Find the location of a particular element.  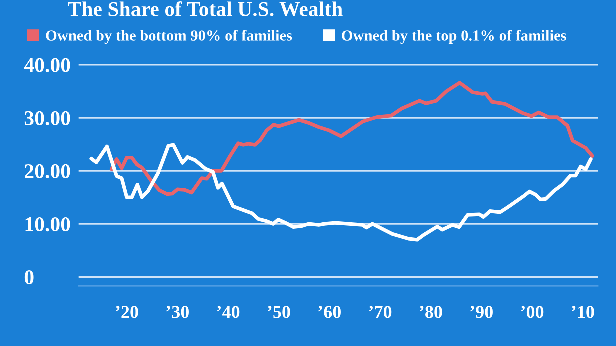

legend-label: Owned by the bottom 90% of families is located at coordinates (169, 37).